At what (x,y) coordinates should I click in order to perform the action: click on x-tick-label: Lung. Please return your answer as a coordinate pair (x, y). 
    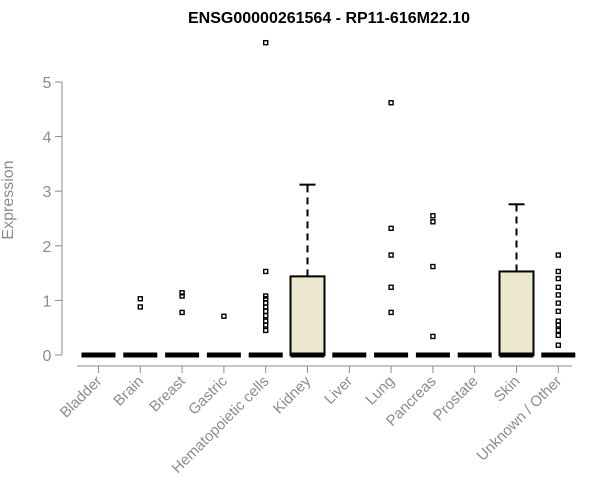
    Looking at the image, I should click on (380, 391).